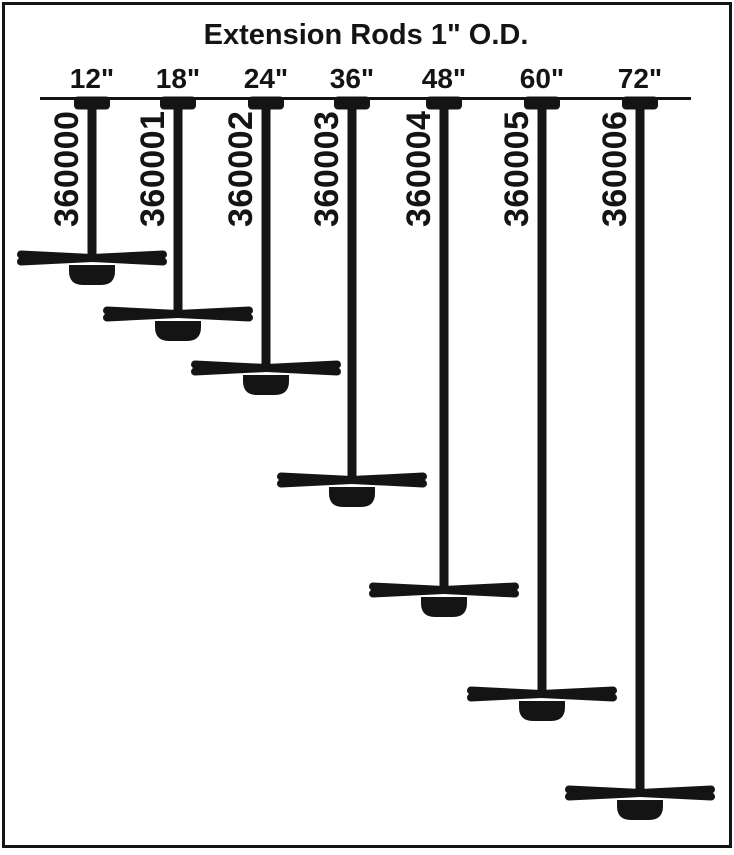  Describe the element at coordinates (419, 169) in the screenshot. I see `part-number-label: 360004` at that location.